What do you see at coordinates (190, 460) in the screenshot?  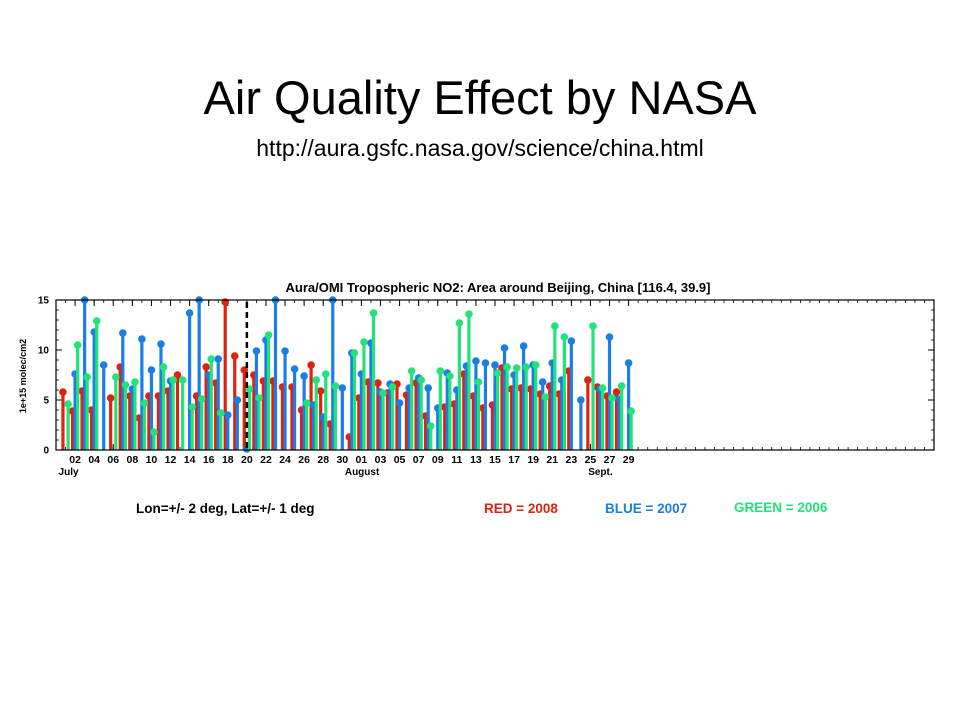 I see `x-tick-label: 14` at bounding box center [190, 460].